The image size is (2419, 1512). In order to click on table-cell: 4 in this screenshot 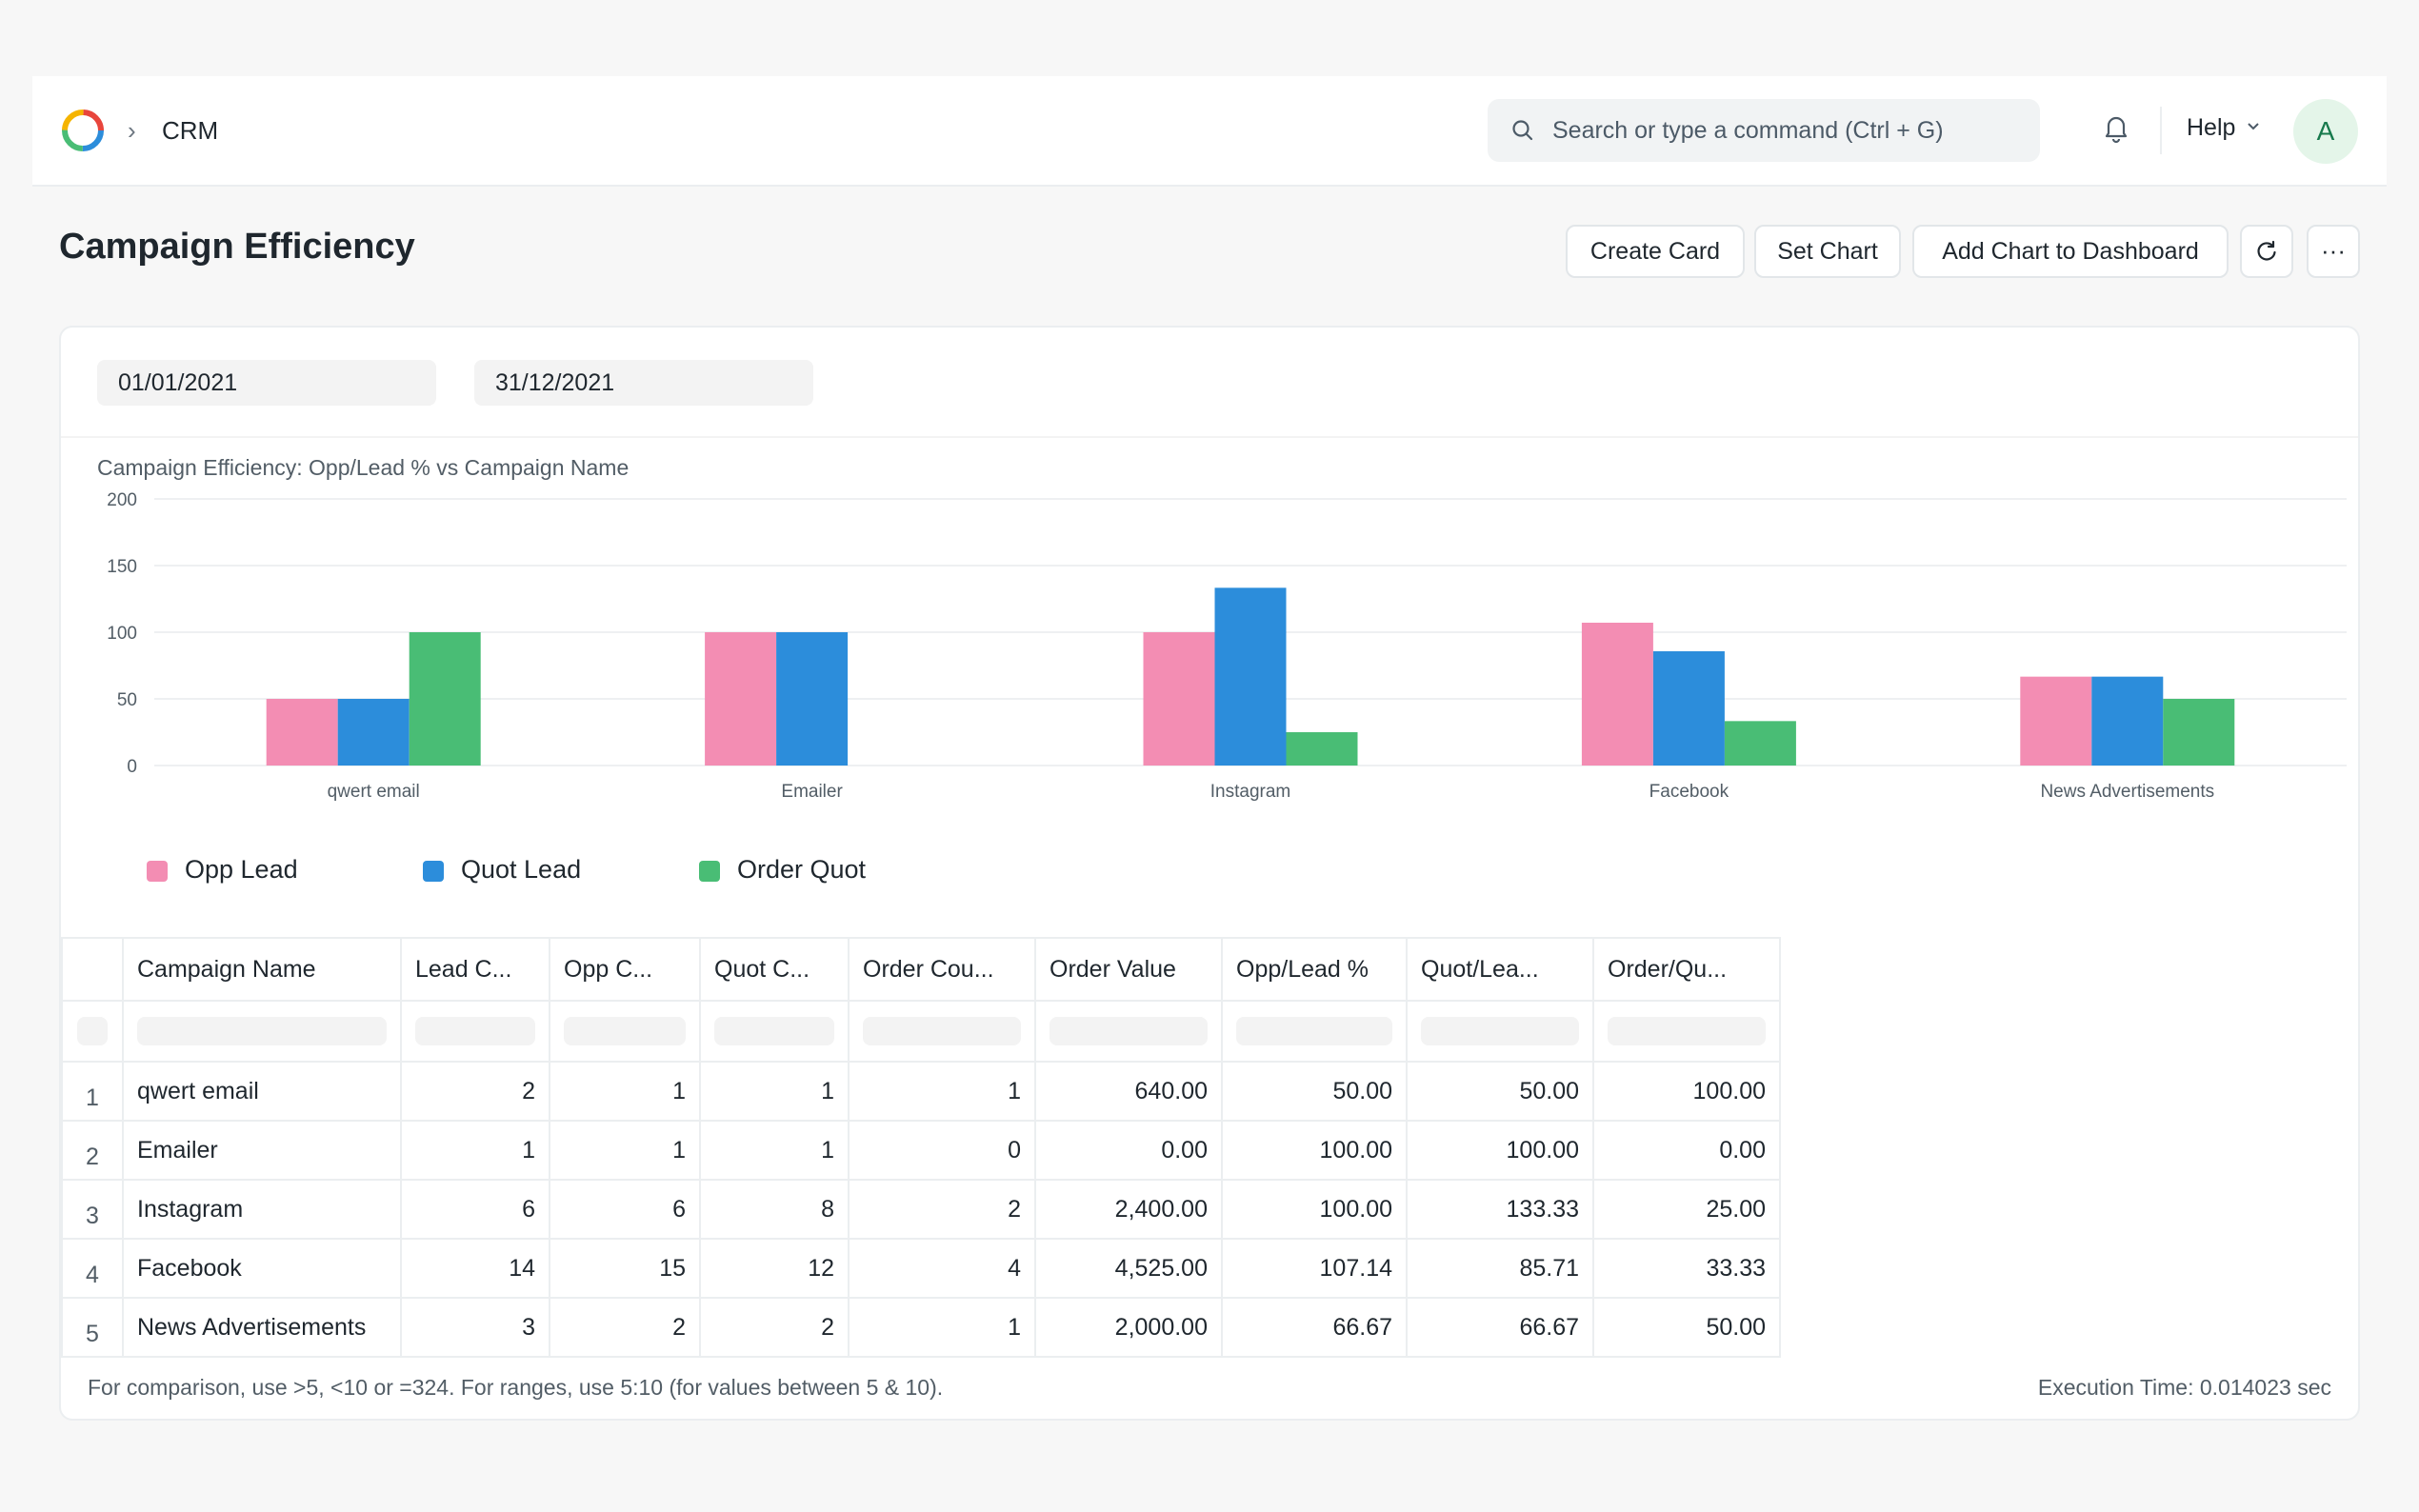, I will do `click(942, 1268)`.